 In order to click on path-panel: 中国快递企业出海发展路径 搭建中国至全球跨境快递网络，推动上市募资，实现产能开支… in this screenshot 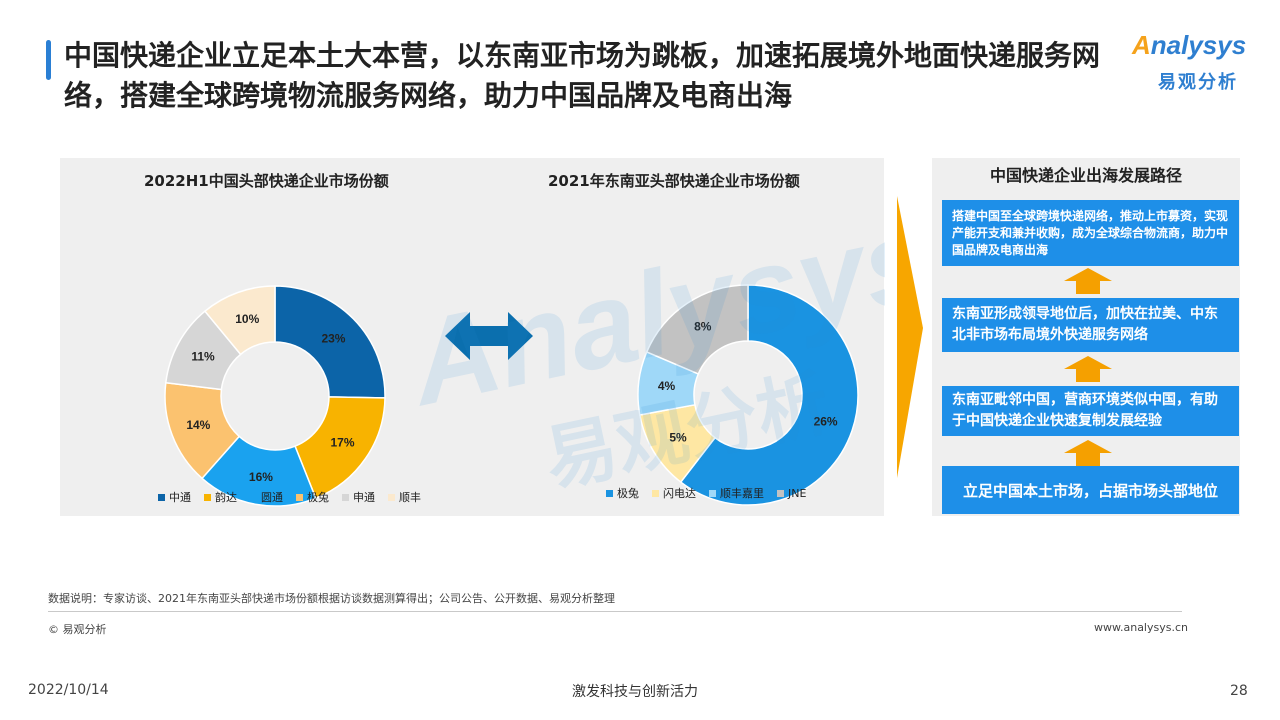, I will do `click(1086, 337)`.